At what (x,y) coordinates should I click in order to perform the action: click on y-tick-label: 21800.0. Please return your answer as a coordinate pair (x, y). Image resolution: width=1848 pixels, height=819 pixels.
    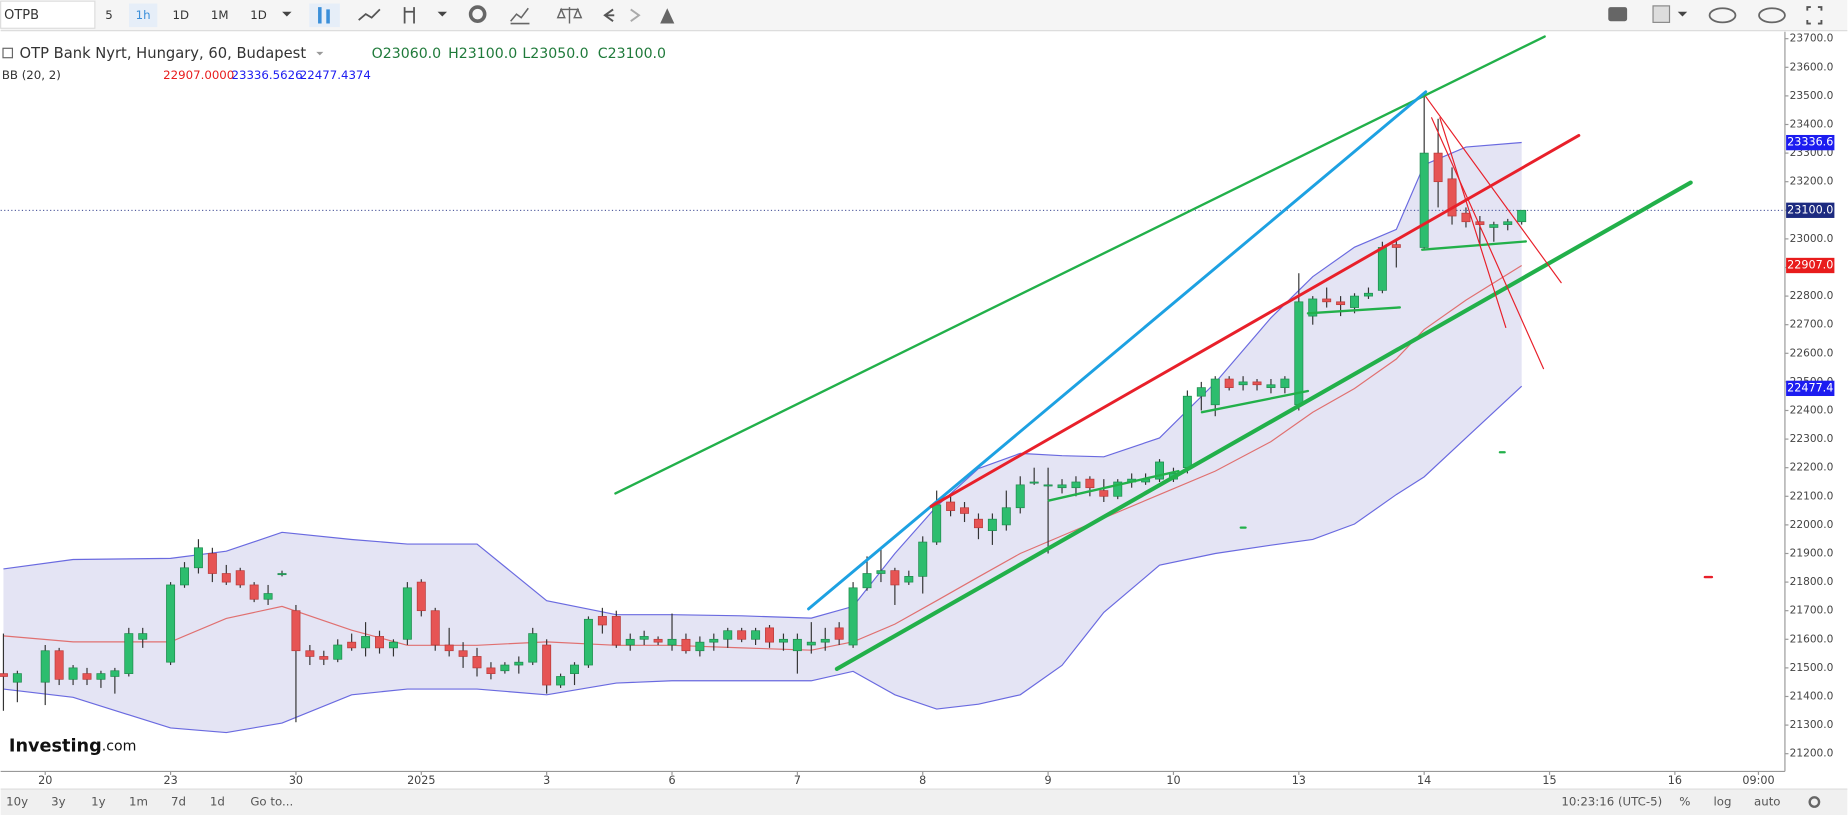
    Looking at the image, I should click on (1812, 582).